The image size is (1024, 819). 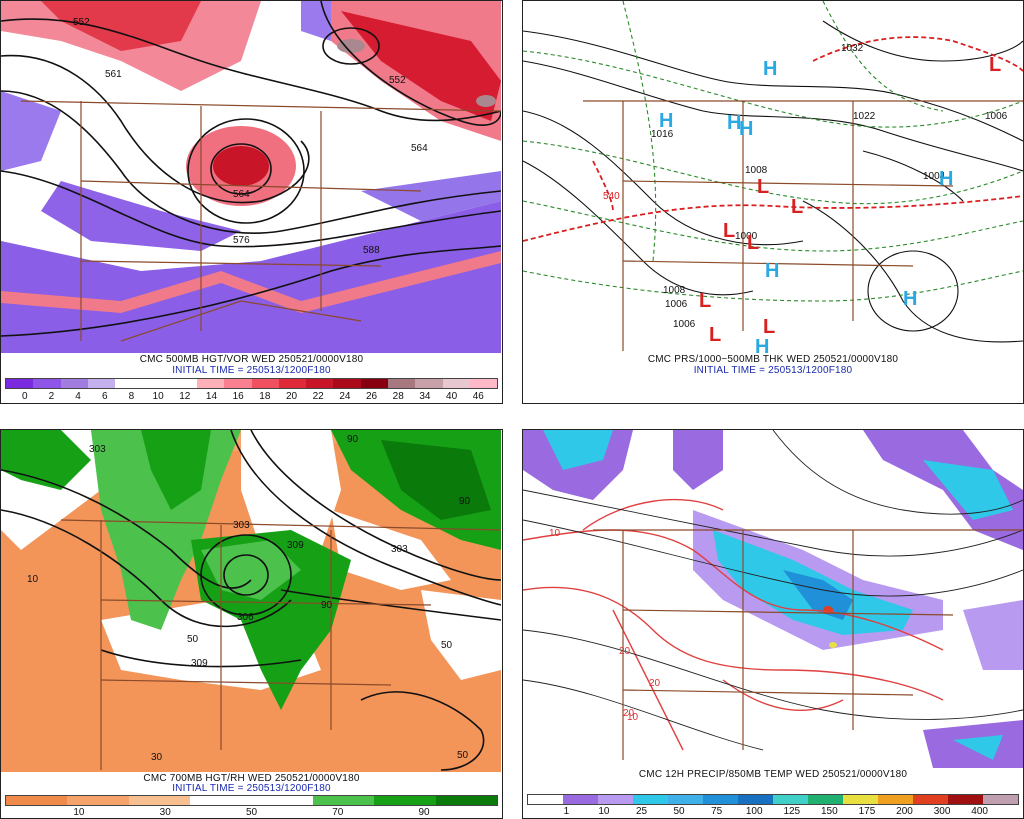 What do you see at coordinates (424, 812) in the screenshot?
I see `color-scale-tick: 90` at bounding box center [424, 812].